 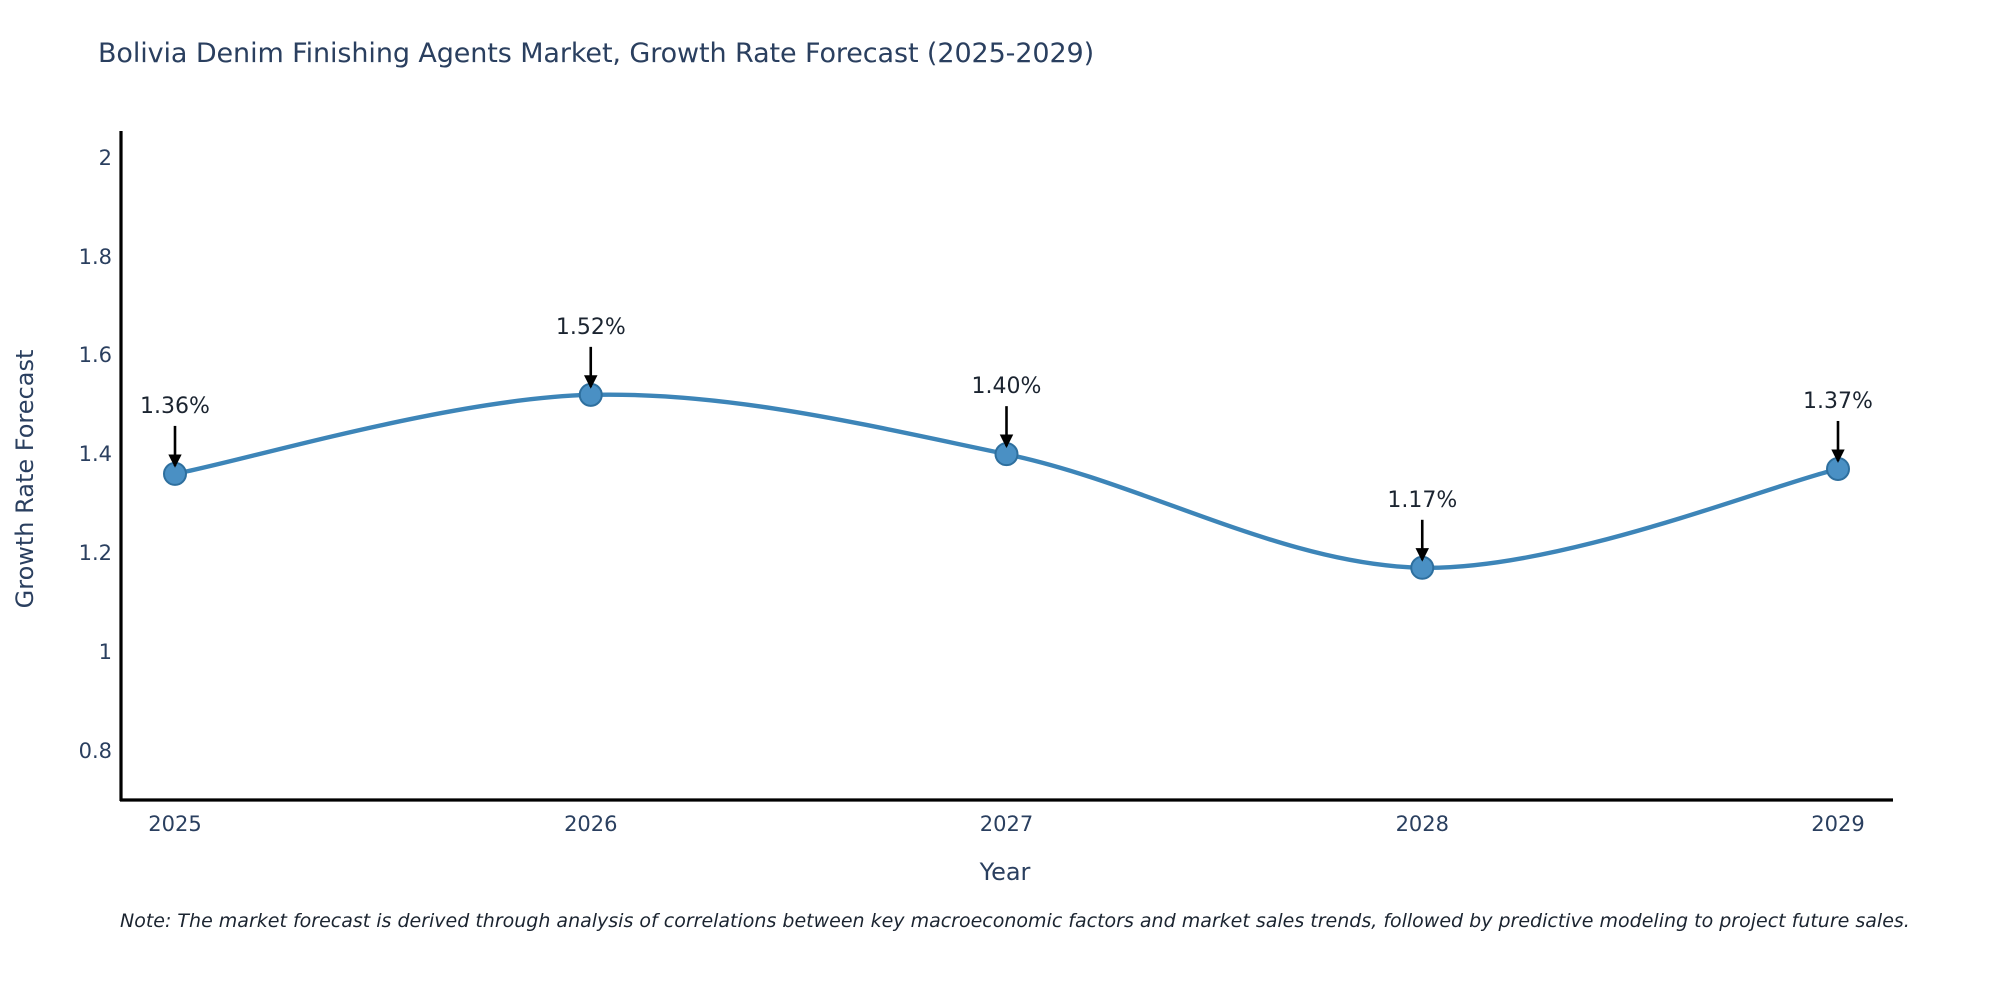 What do you see at coordinates (1838, 824) in the screenshot?
I see `x-tick-label: 2029` at bounding box center [1838, 824].